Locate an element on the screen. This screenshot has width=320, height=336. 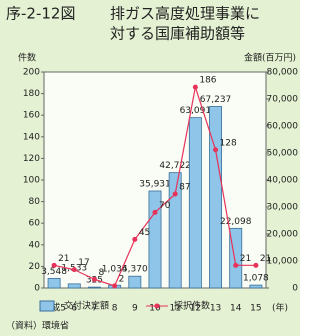
legend-label: 採択件数 is located at coordinates (192, 306).